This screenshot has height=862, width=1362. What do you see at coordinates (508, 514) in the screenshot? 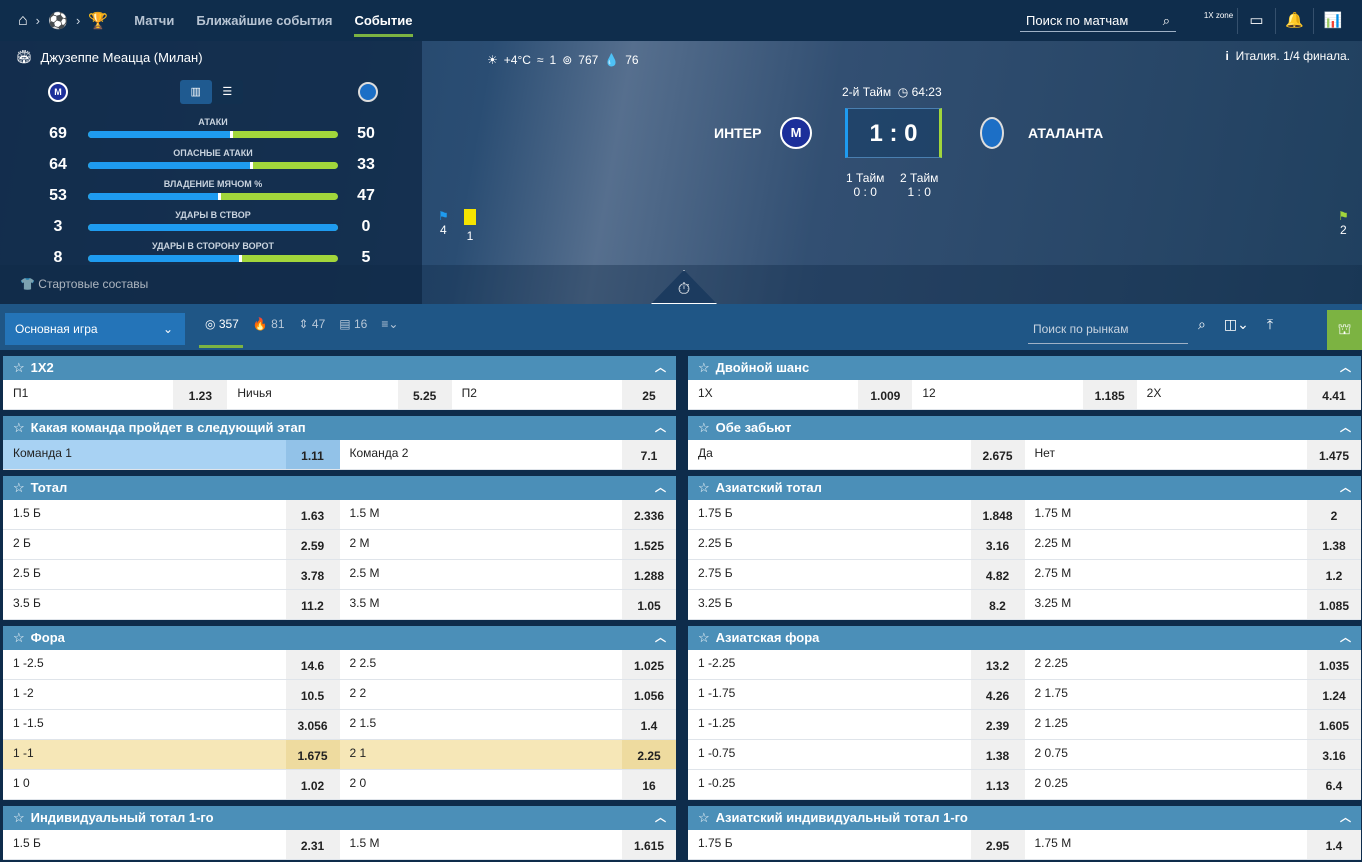
I see `outcome-button: 1.5 М 2.336` at bounding box center [508, 514].